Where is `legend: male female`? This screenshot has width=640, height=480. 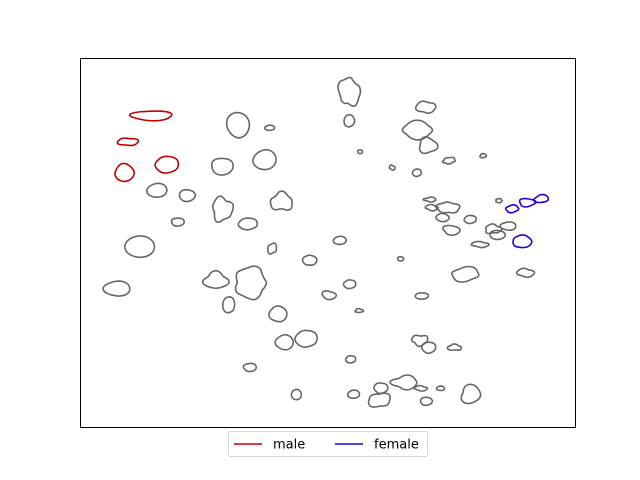 legend: male female is located at coordinates (328, 444).